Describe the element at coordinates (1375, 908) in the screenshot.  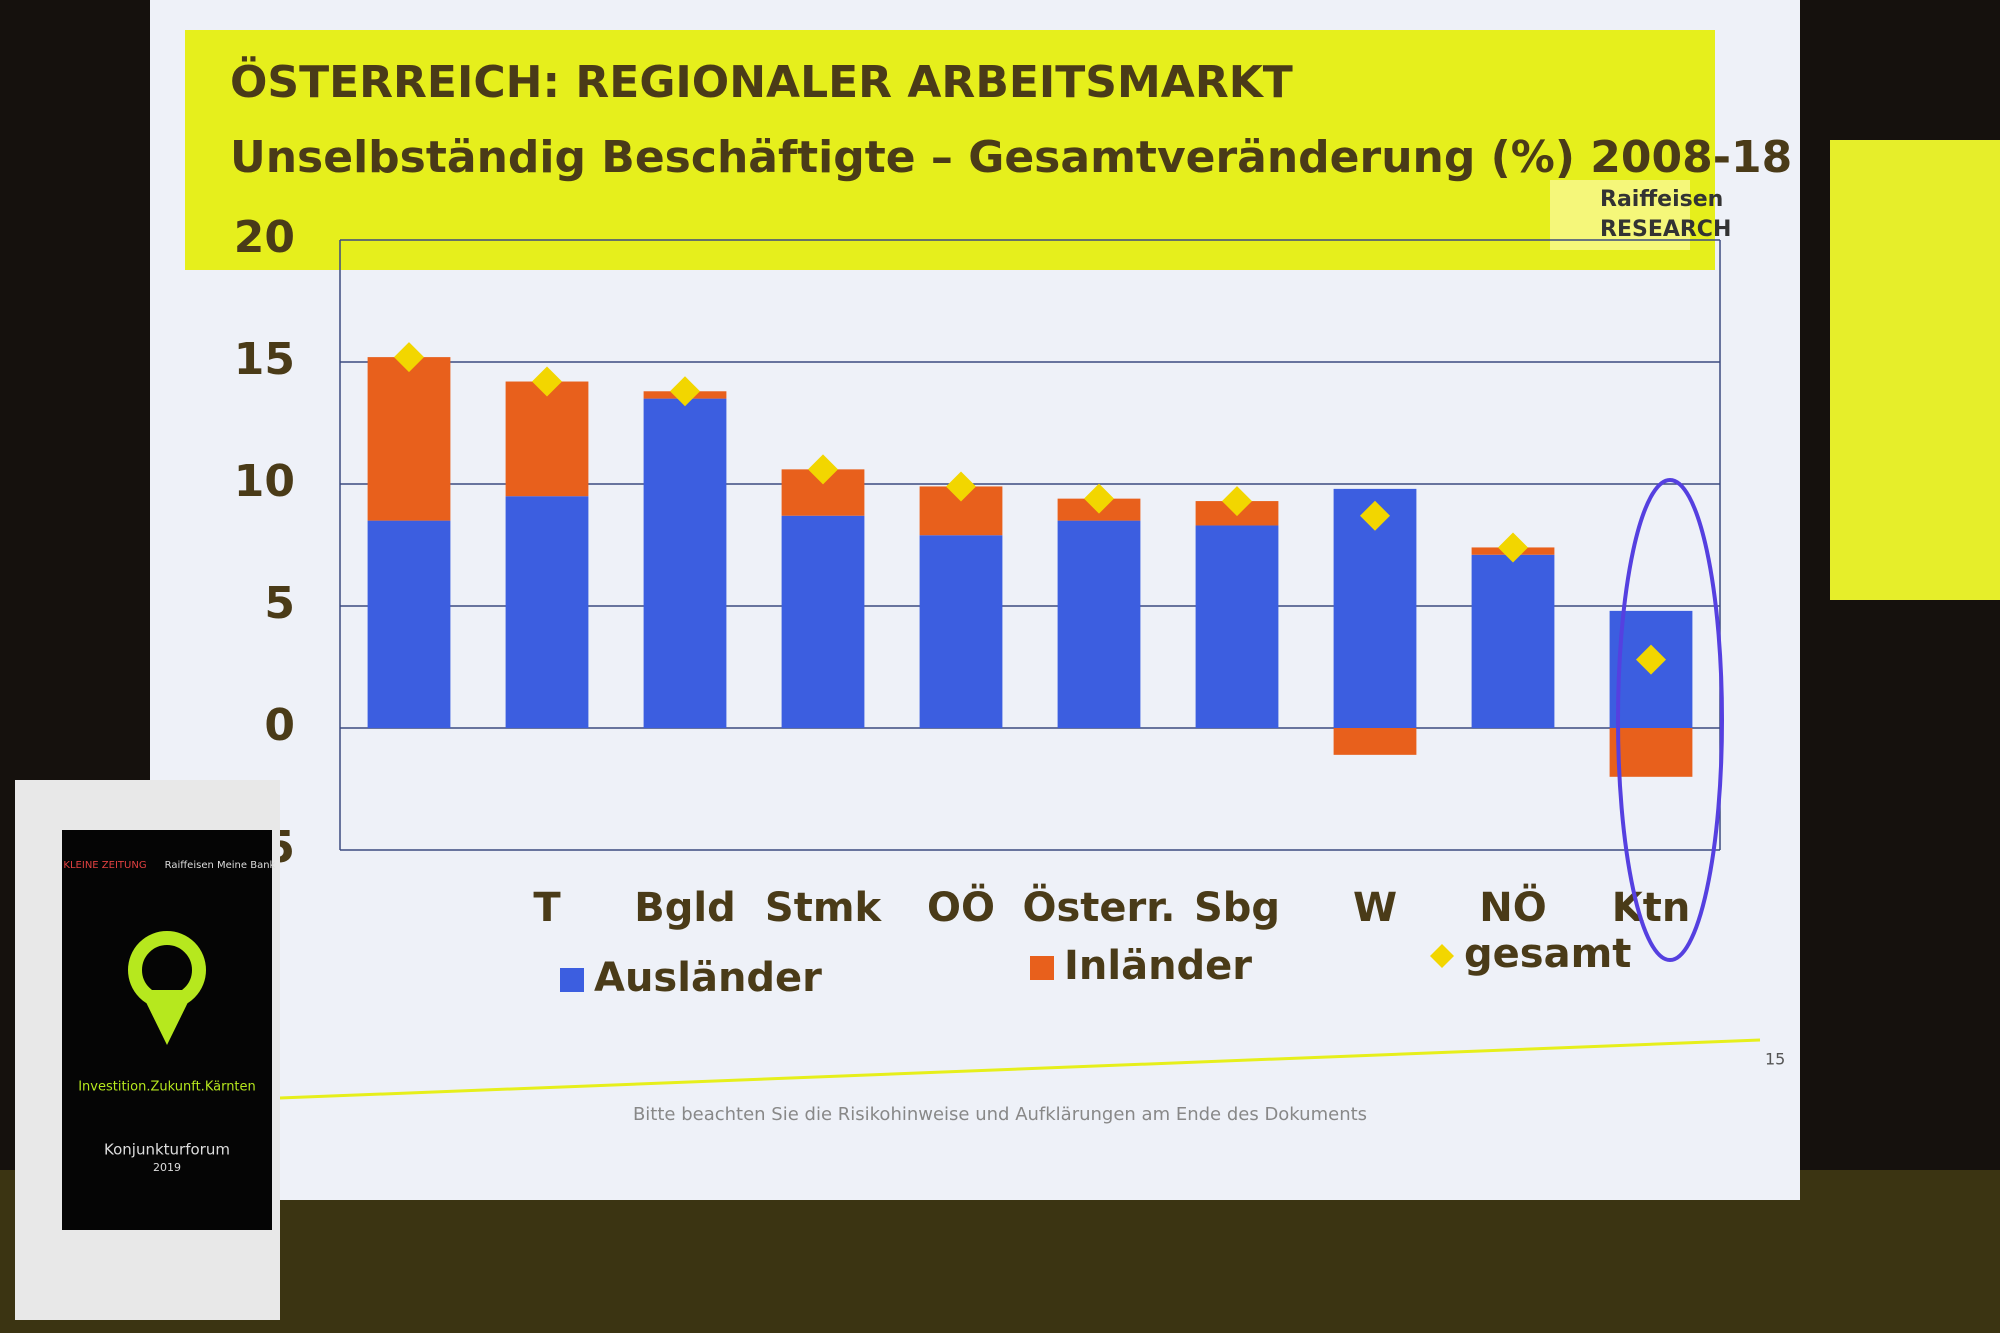
I see `x-tick-label: W` at that location.